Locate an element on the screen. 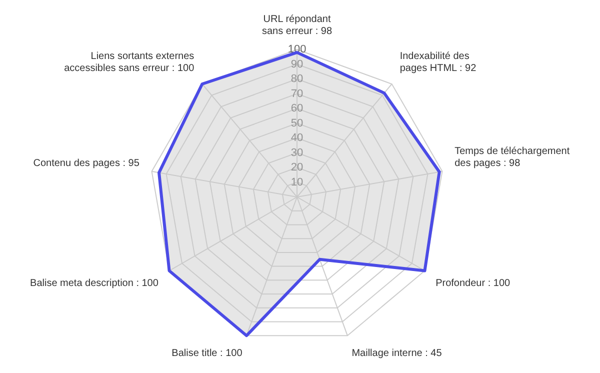 This screenshot has height=373, width=600. y-tick-label: 40 is located at coordinates (297, 138).